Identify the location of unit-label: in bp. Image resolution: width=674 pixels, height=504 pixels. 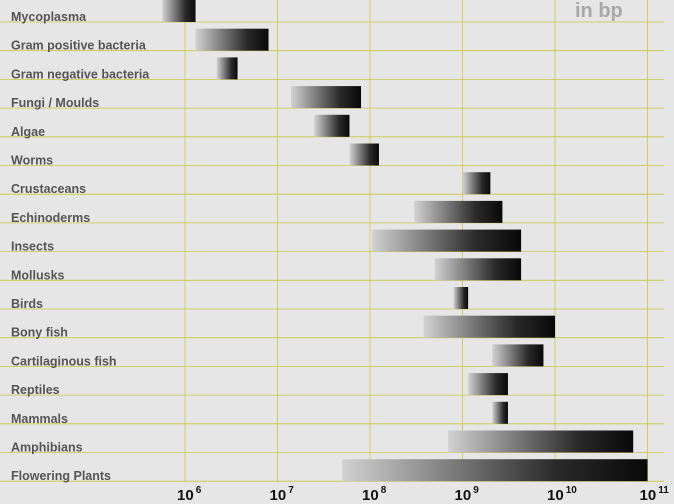
(599, 11).